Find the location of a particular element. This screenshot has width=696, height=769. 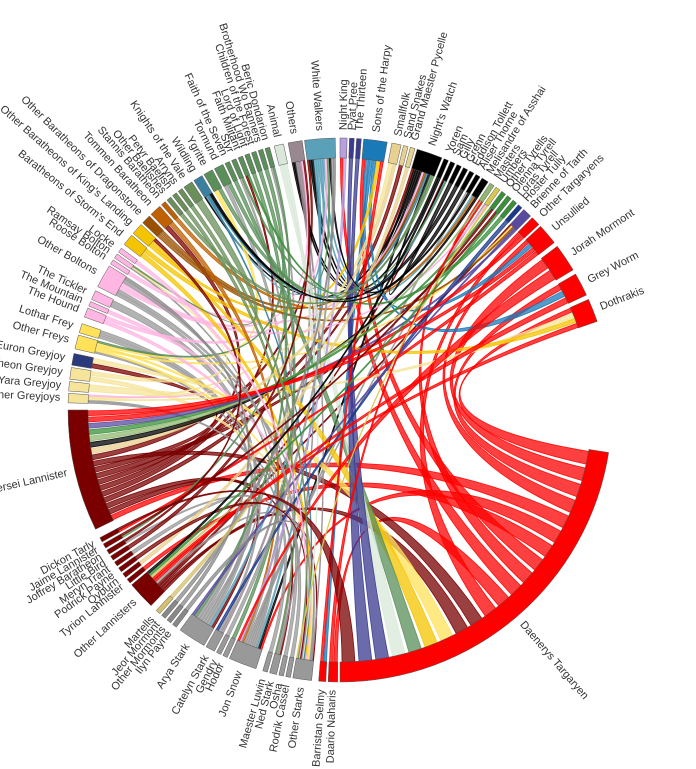

arc-arya-stark is located at coordinates (197, 629).